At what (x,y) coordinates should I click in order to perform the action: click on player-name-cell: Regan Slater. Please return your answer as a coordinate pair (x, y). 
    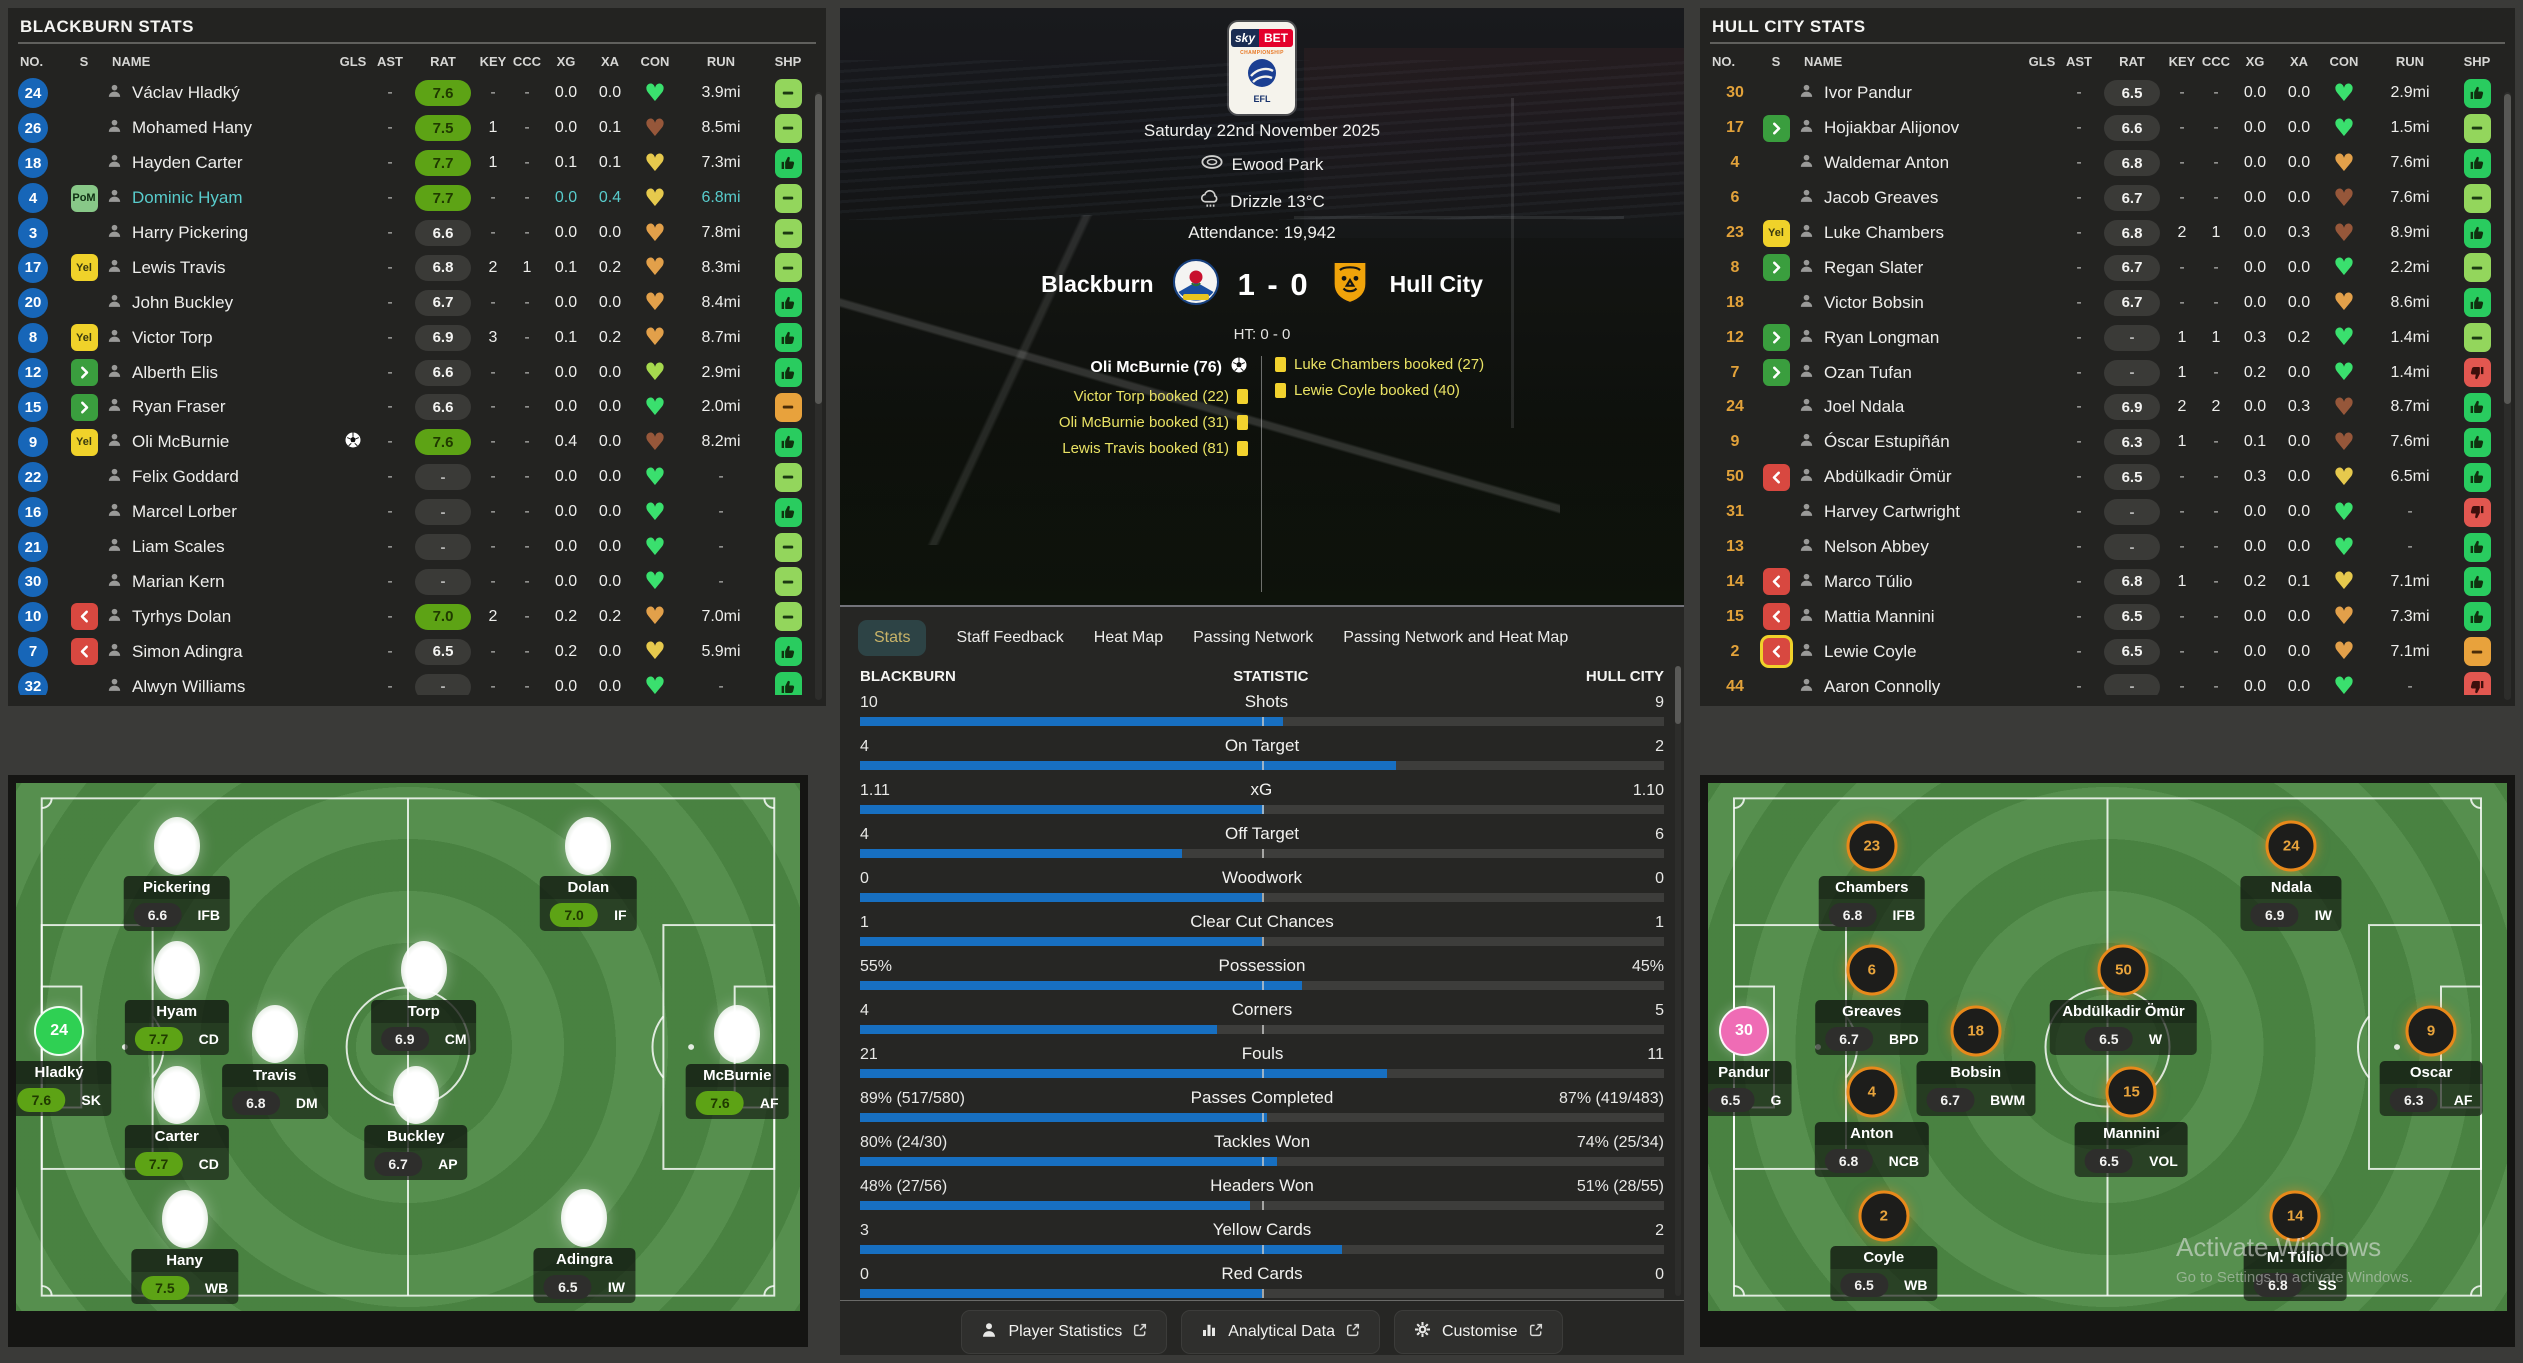
    Looking at the image, I should click on (1911, 268).